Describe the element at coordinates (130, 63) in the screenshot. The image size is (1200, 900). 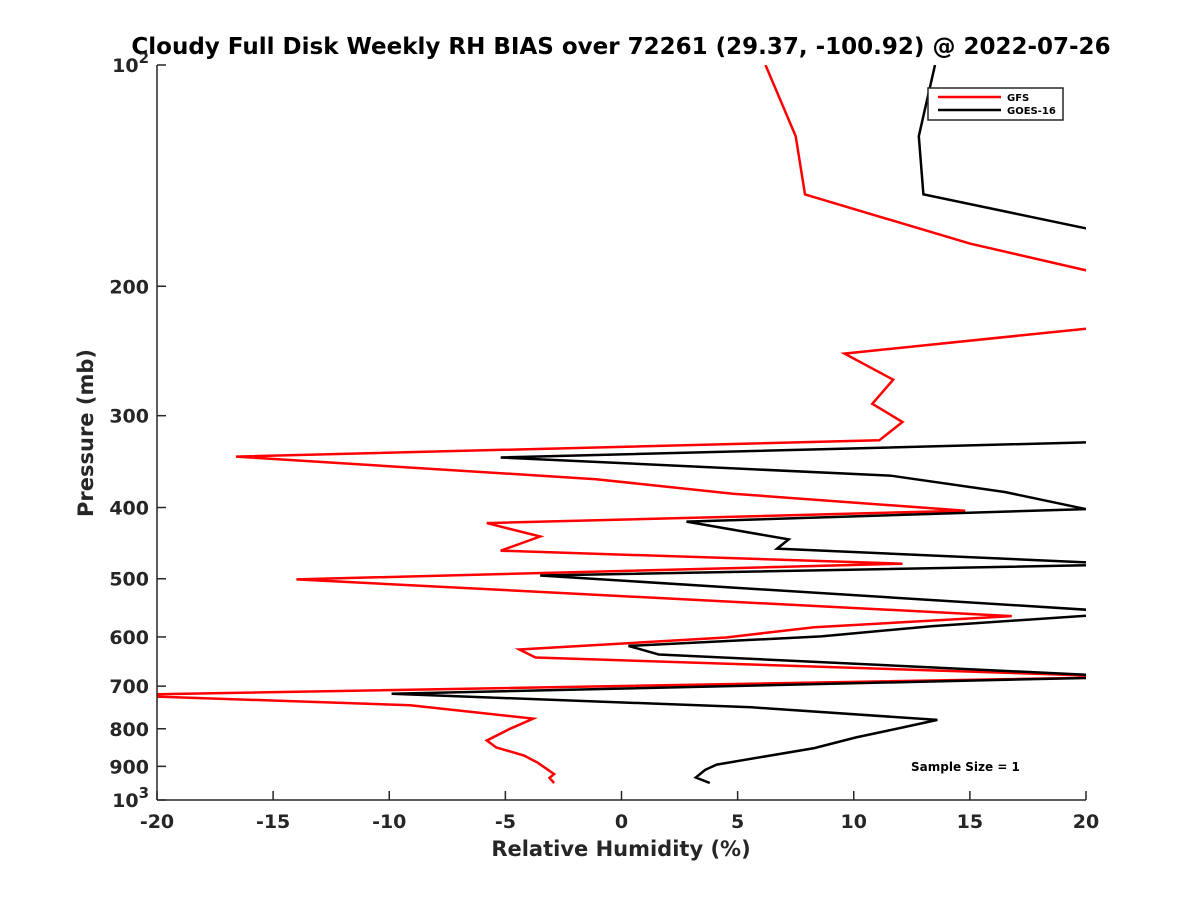
I see `y-tick-label: 10²` at that location.